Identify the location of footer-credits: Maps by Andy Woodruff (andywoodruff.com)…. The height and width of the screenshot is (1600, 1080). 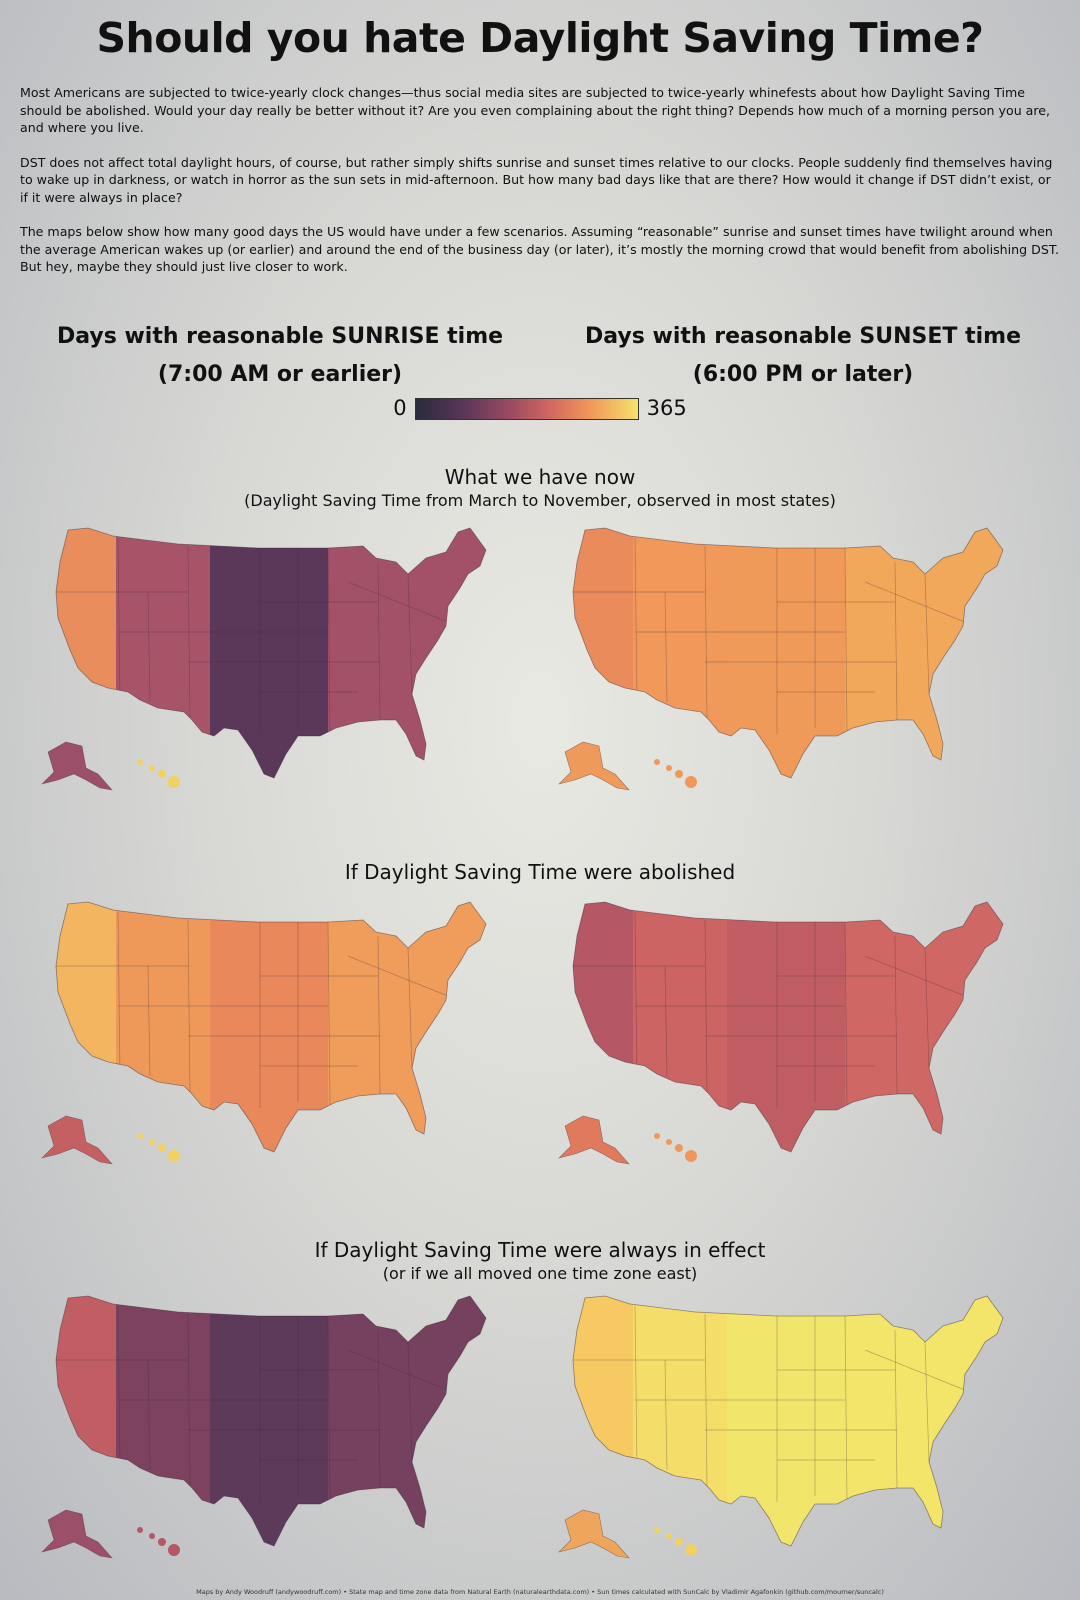
(540, 1592).